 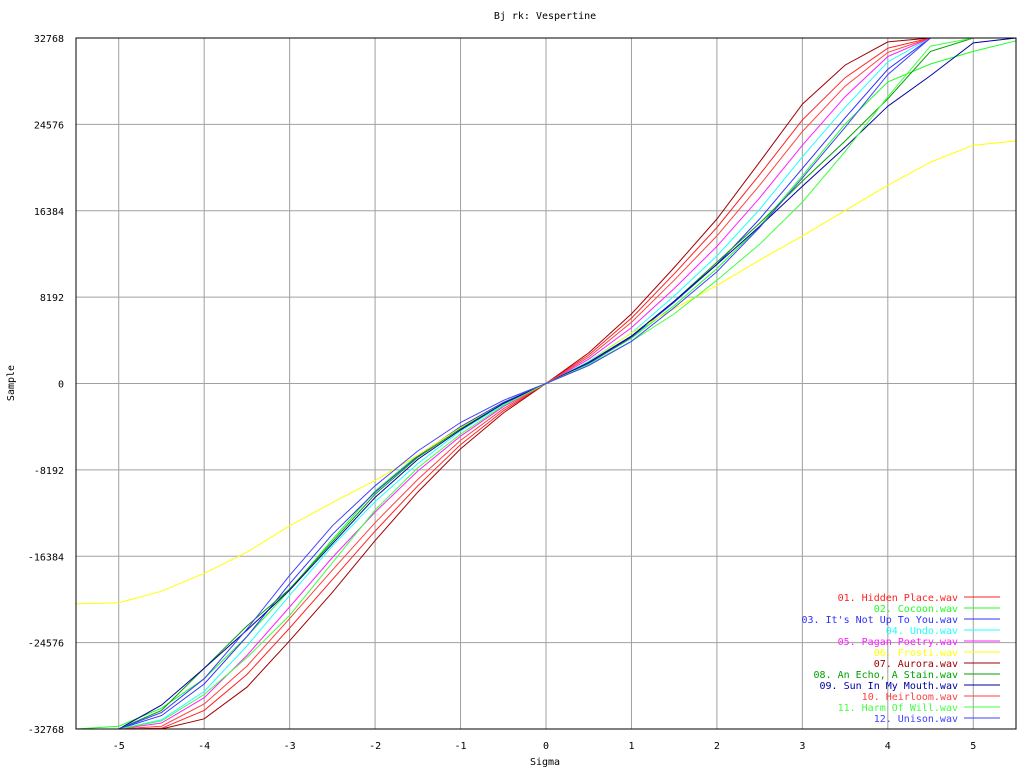 What do you see at coordinates (916, 653) in the screenshot?
I see `legend-label: 06. Frosti.wav` at bounding box center [916, 653].